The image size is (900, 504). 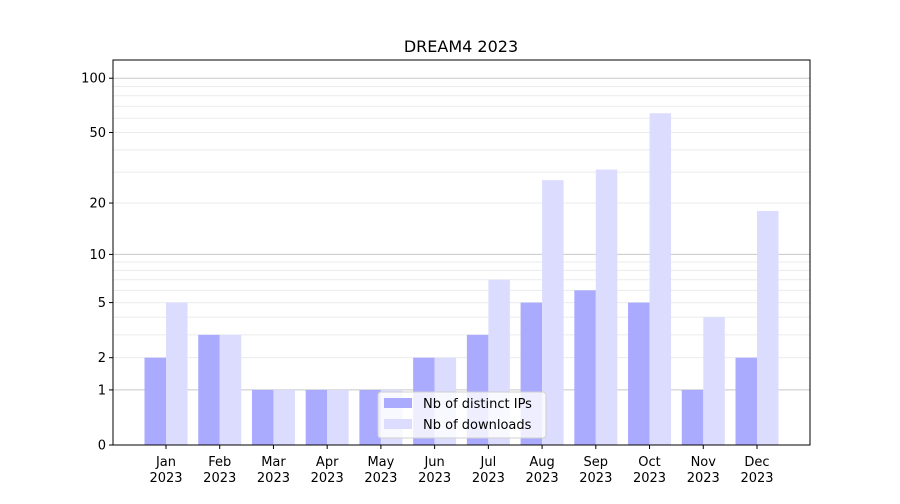 I want to click on x-tick-label-month: Dec, so click(x=756, y=462).